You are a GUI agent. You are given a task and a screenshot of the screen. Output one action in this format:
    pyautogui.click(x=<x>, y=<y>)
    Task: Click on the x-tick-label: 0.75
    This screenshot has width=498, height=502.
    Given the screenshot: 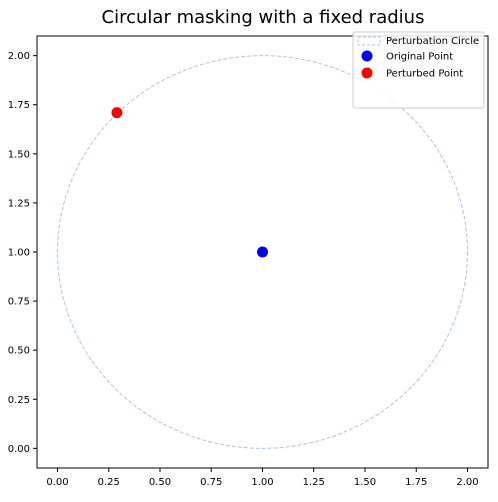 What is the action you would take?
    pyautogui.click(x=211, y=482)
    